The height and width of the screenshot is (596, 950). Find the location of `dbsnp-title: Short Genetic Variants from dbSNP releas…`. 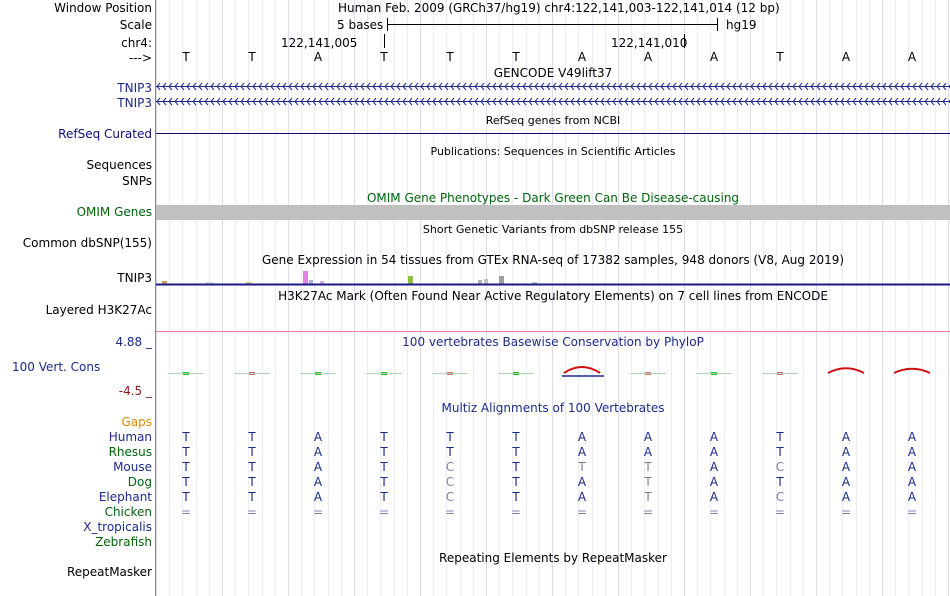

dbsnp-title: Short Genetic Variants from dbSNP releas… is located at coordinates (553, 229).